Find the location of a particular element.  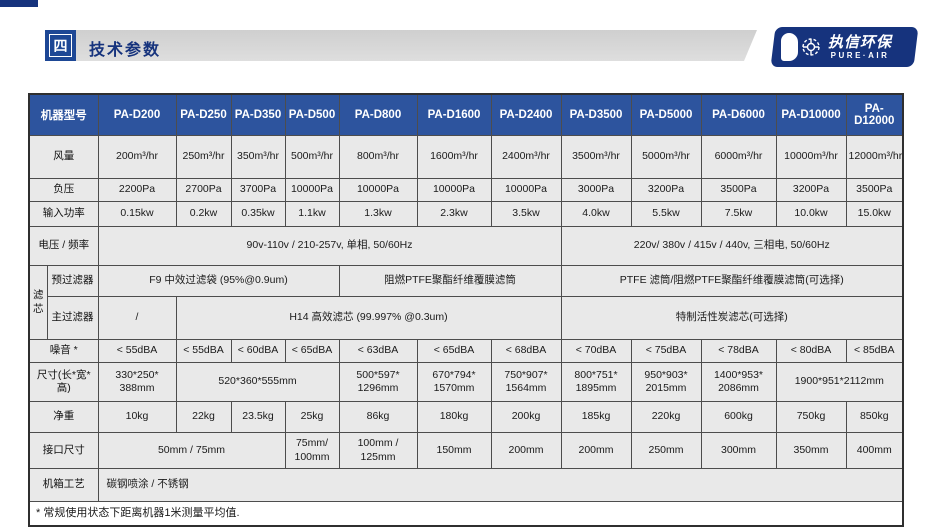

row-label: 接口尺寸 is located at coordinates (63, 450).